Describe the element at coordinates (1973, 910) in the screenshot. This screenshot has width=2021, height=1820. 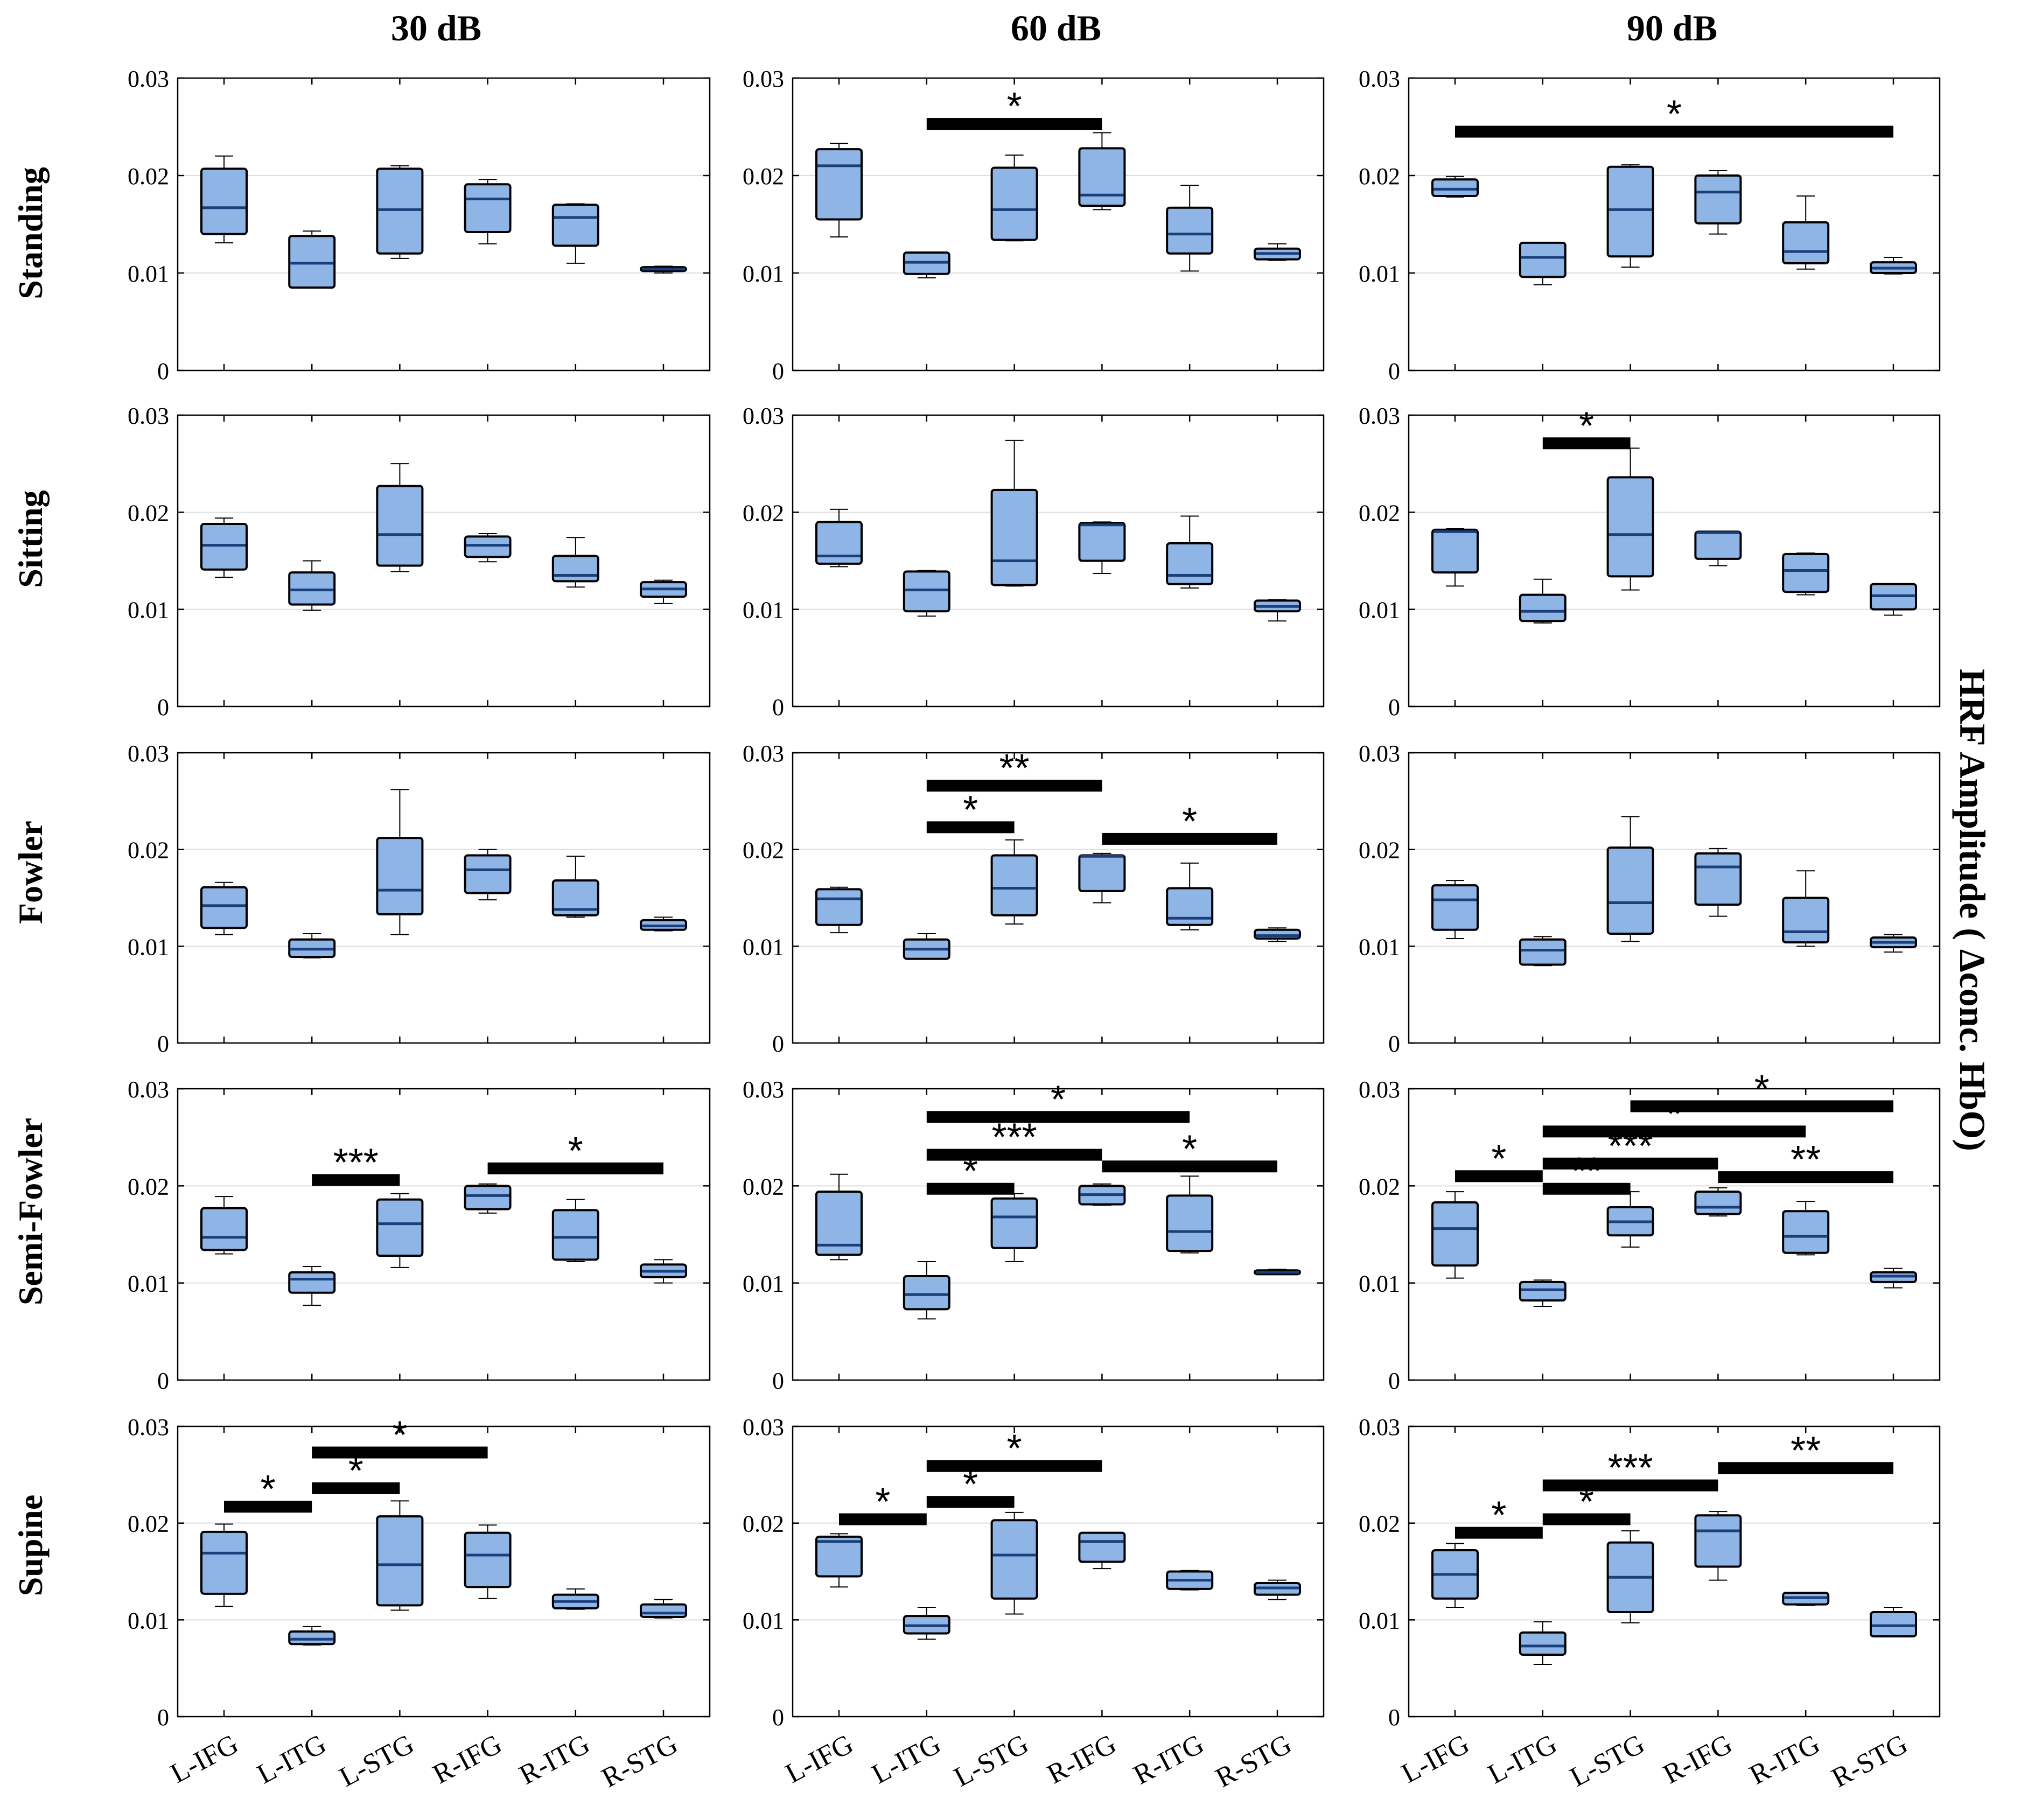
I see `y-axis-side-label: HRF Amplitude ( Δconc. HbO)` at that location.